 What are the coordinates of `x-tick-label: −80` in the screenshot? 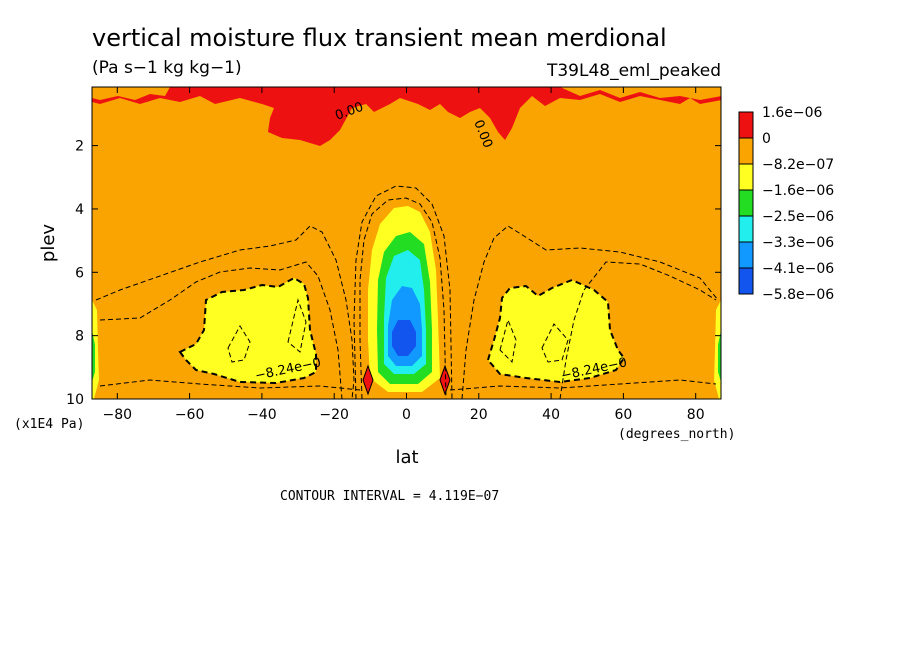 It's located at (118, 415).